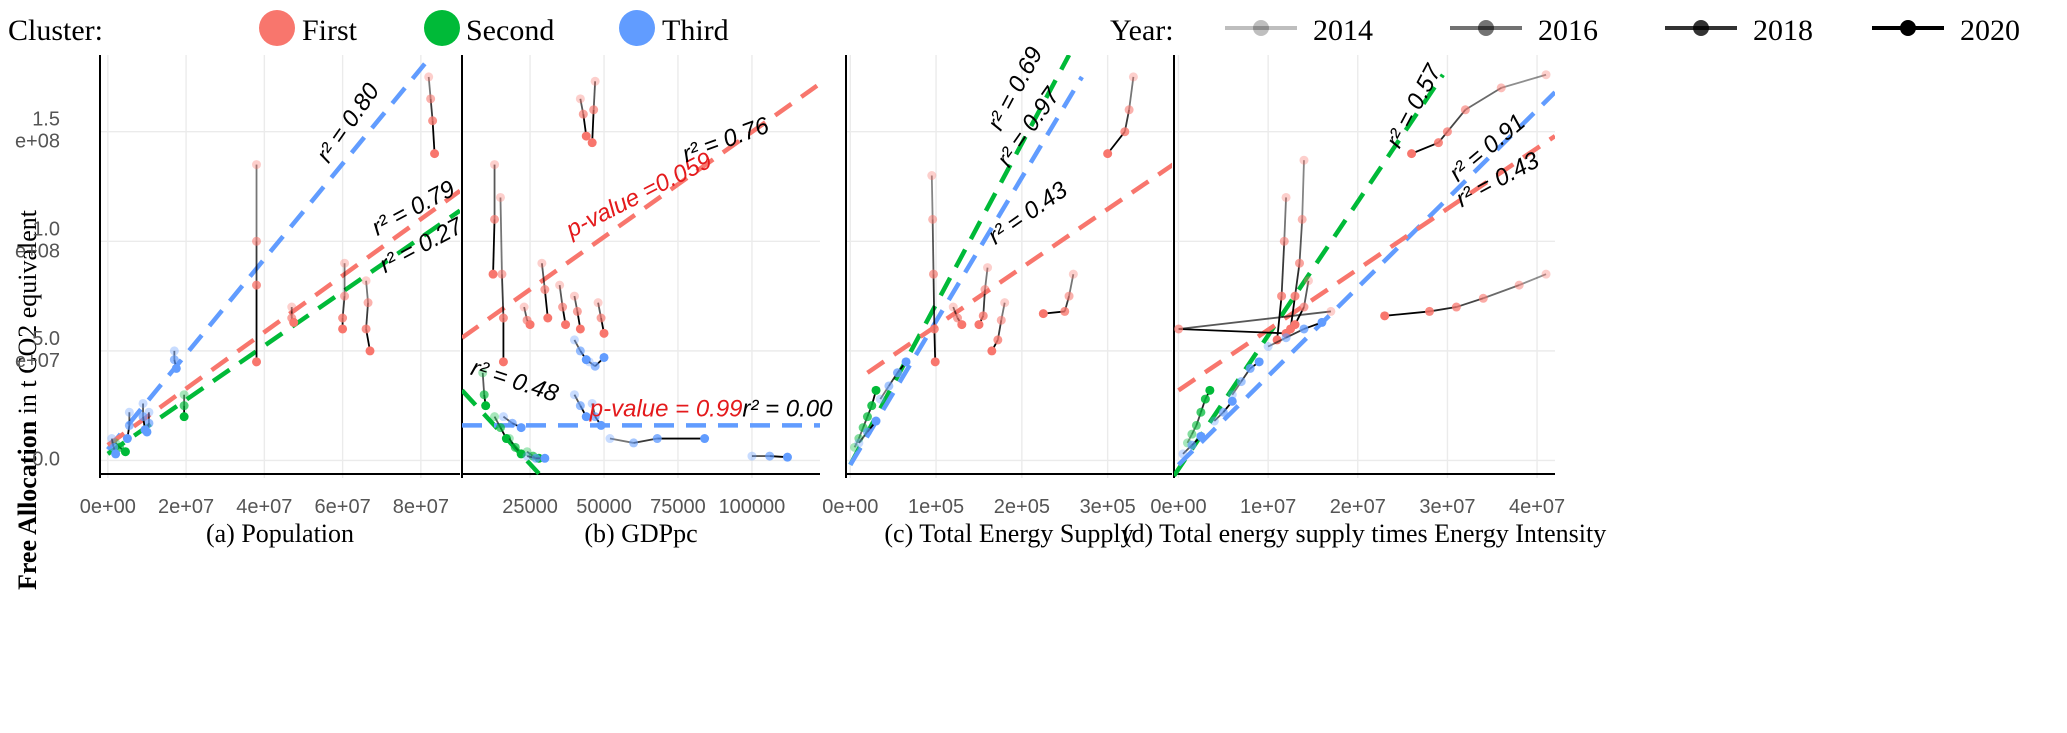 The width and height of the screenshot is (2067, 733). What do you see at coordinates (1022, 507) in the screenshot?
I see `x-tick-label: 2e+05` at bounding box center [1022, 507].